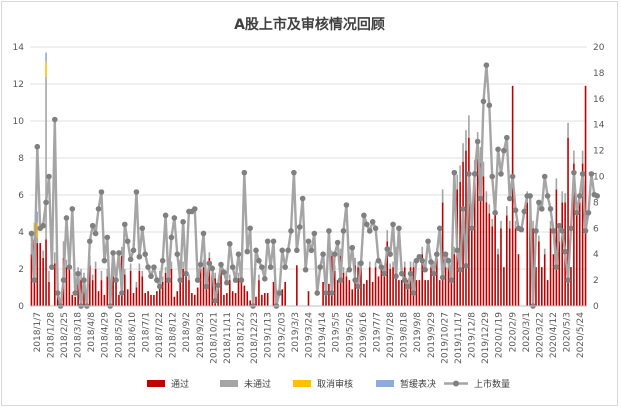 This screenshot has height=409, width=621. I want to click on x-tick-label: 2019/6/16, so click(364, 335).